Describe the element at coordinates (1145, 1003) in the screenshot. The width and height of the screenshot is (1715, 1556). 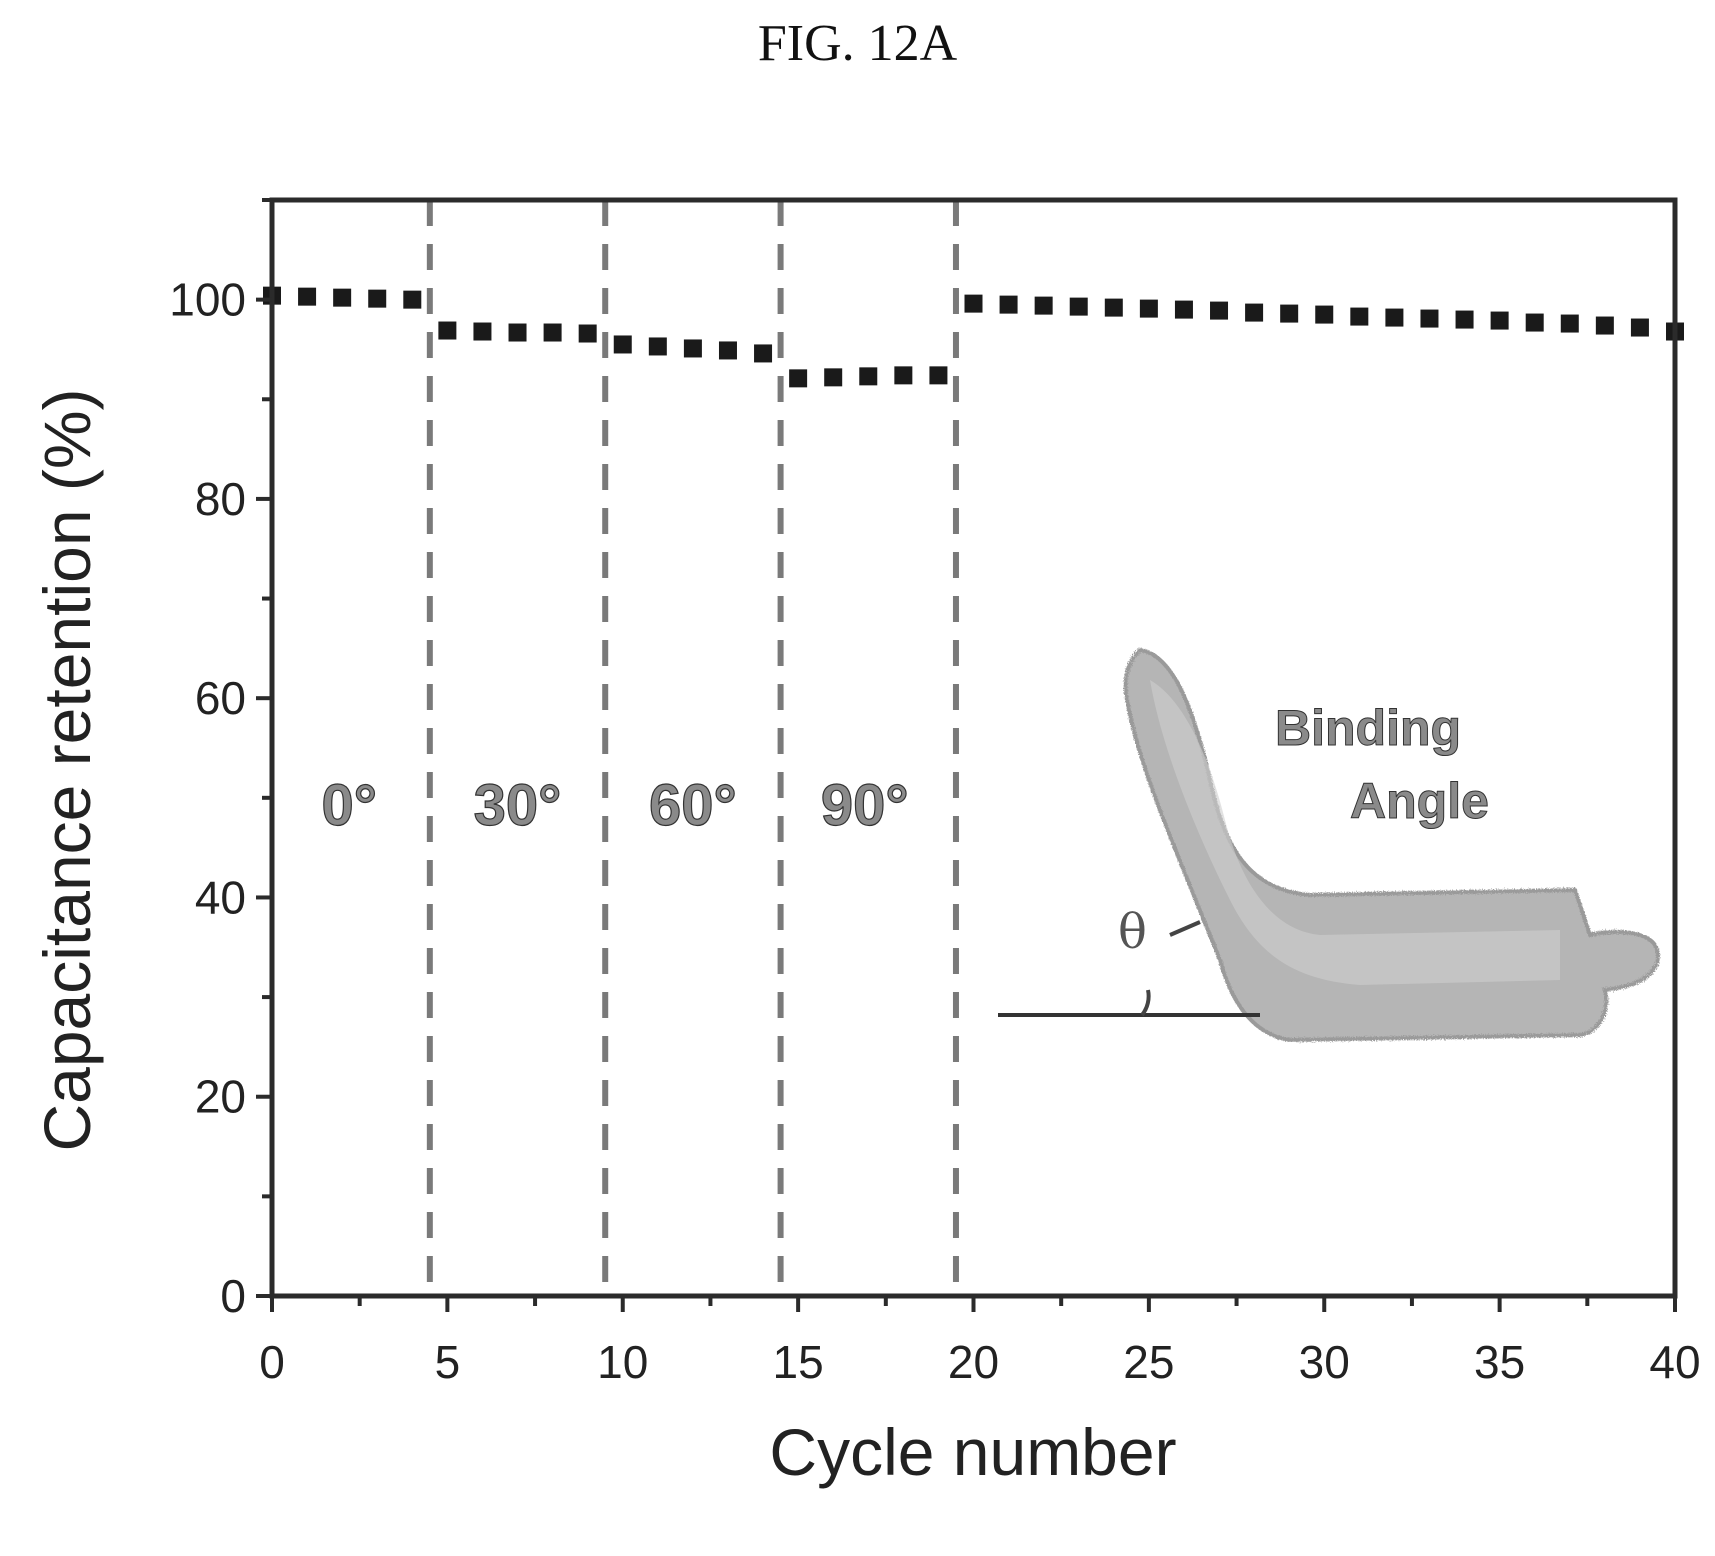
I see `angle-arc` at that location.